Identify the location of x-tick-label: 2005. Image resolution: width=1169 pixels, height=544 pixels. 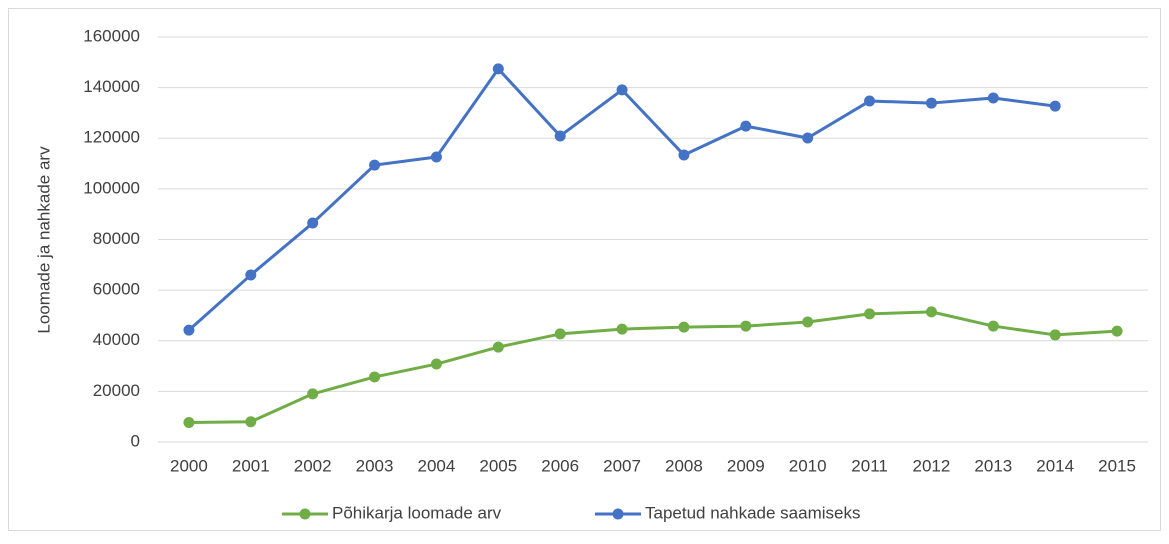
(498, 465).